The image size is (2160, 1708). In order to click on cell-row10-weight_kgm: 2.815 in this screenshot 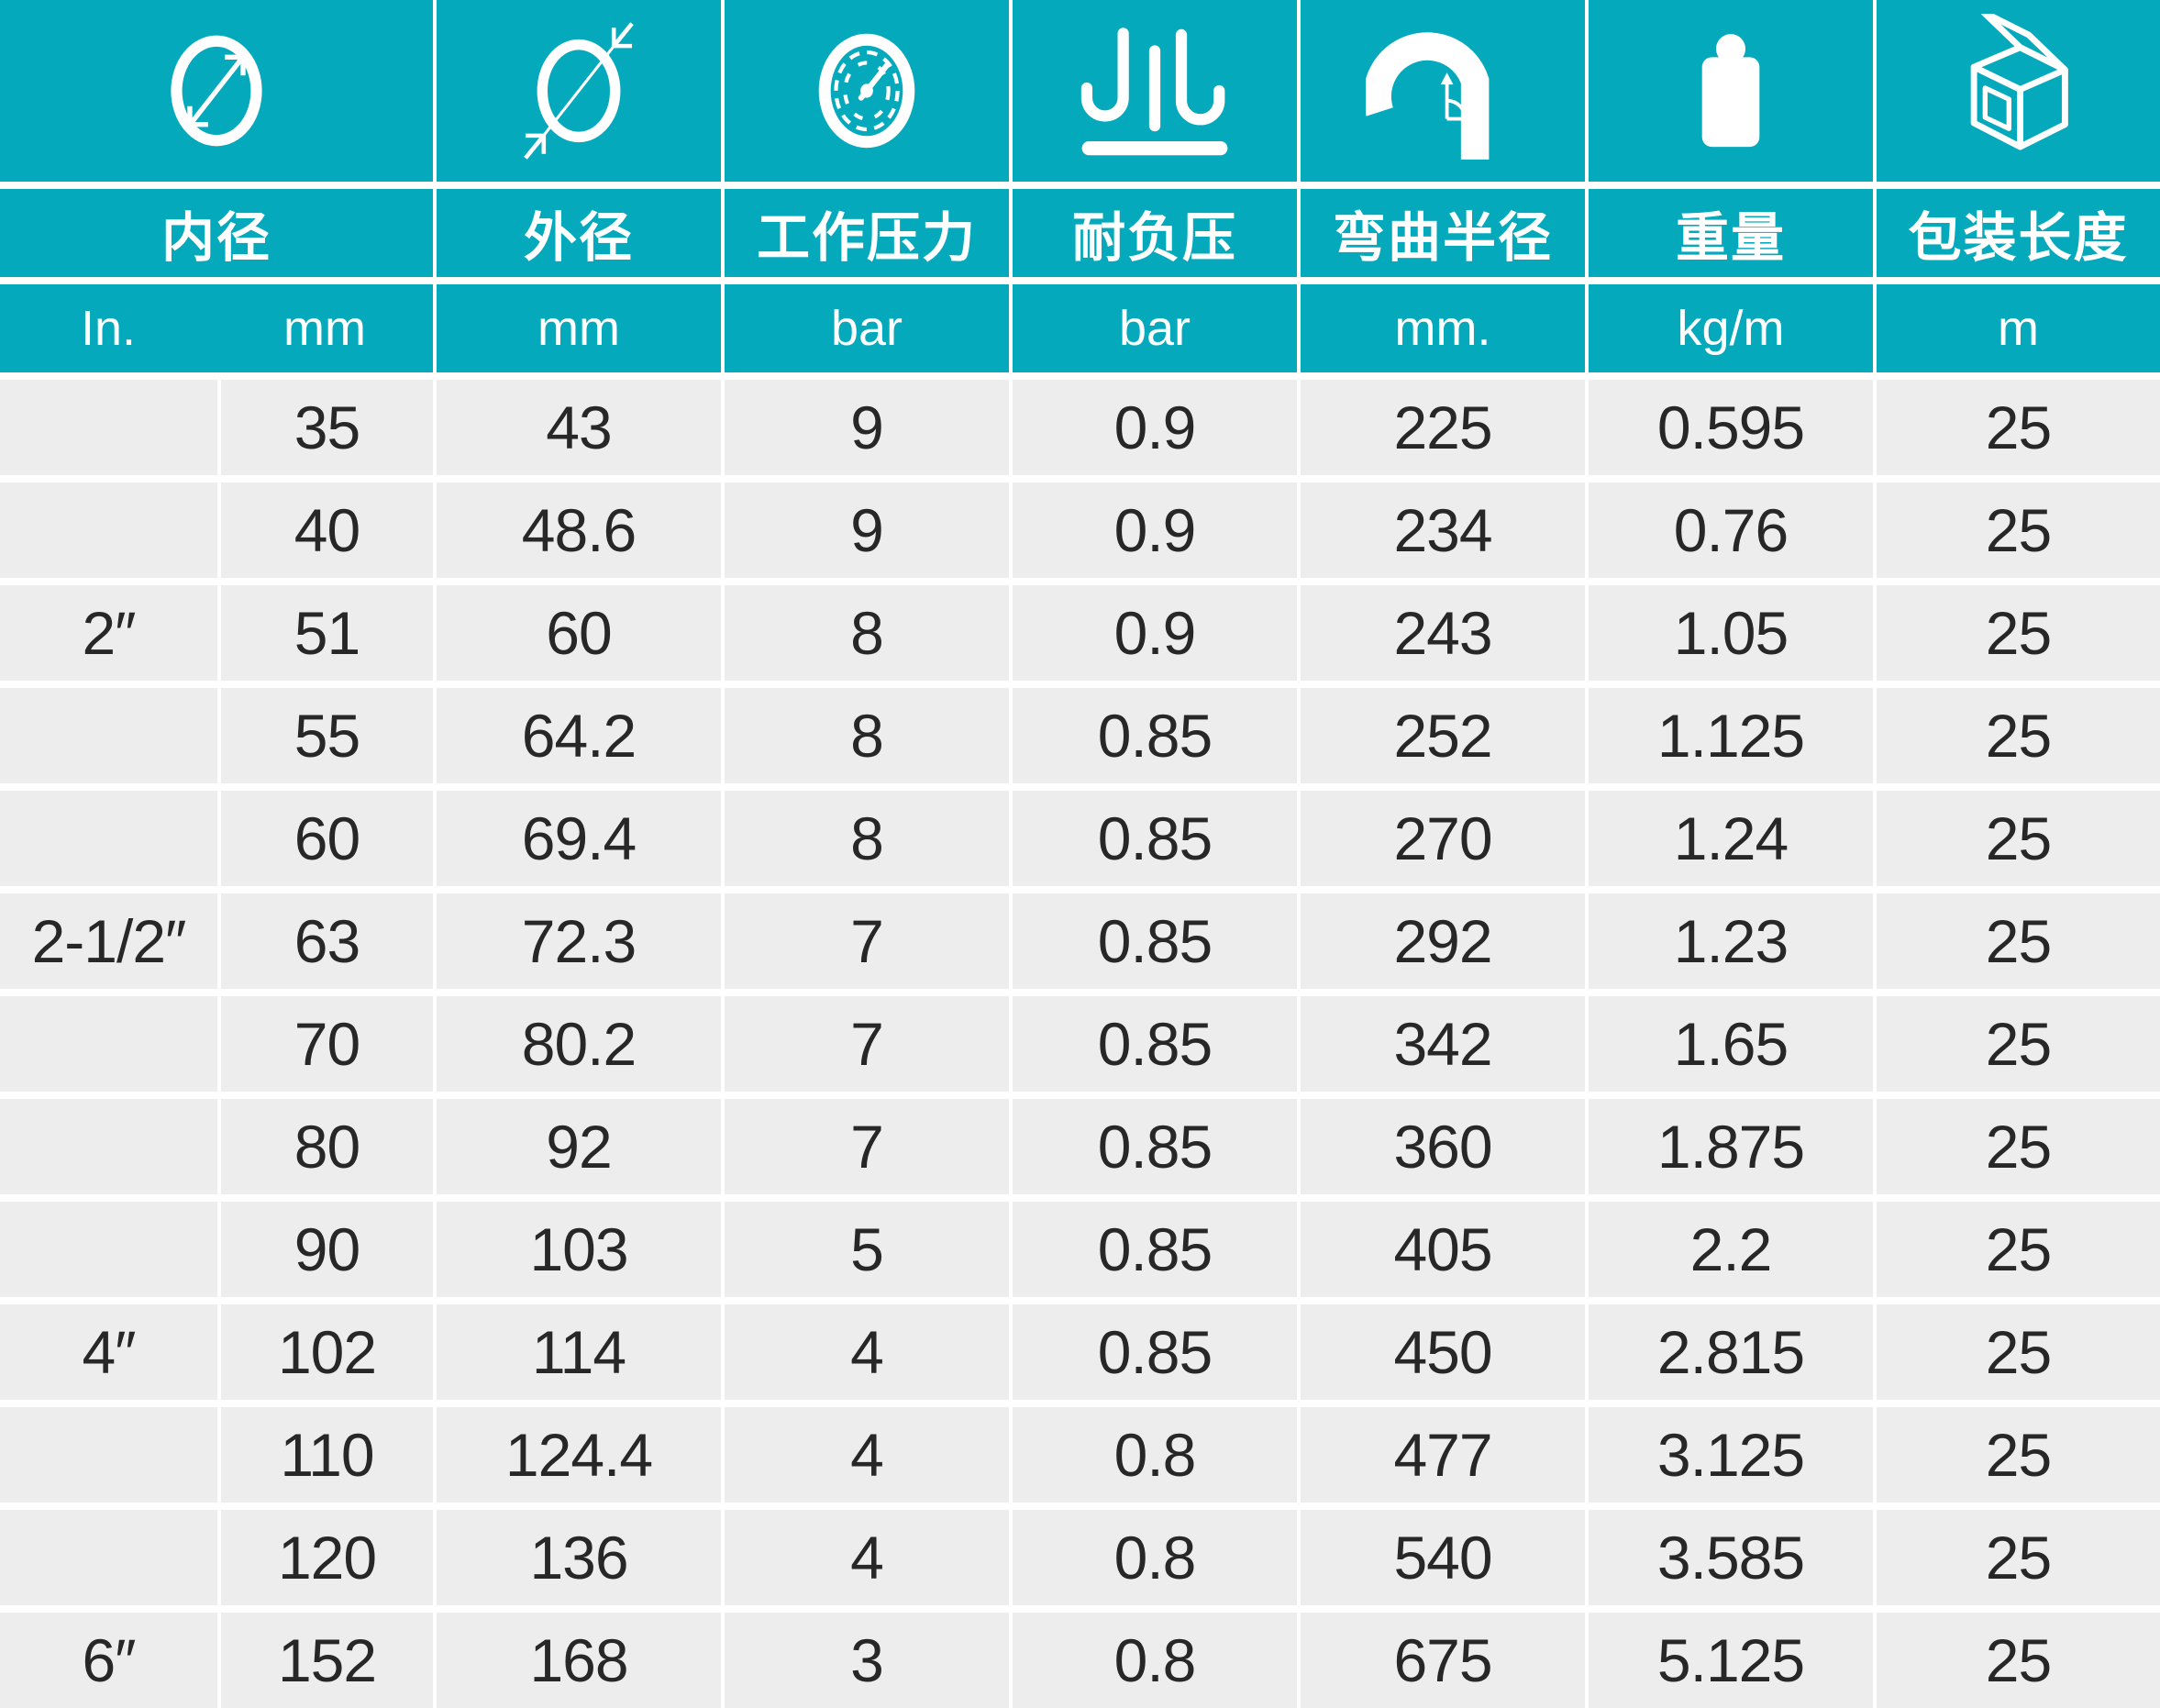, I will do `click(1731, 1352)`.